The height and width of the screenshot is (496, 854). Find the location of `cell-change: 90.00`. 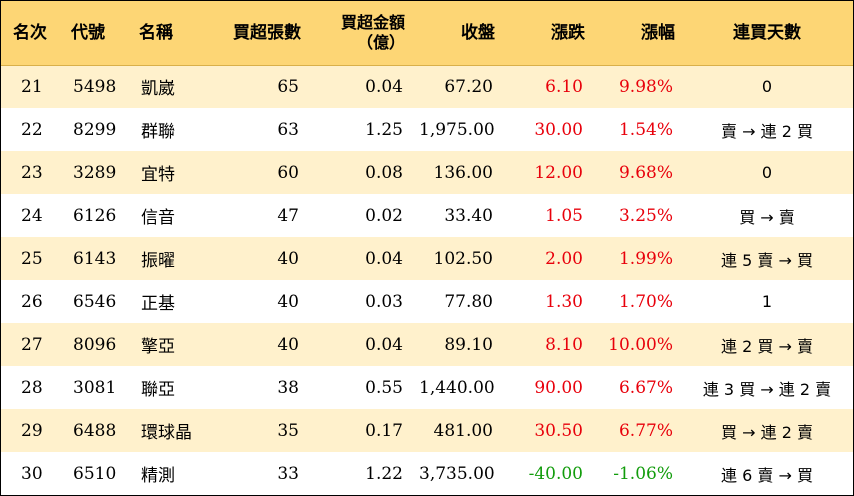

cell-change: 90.00 is located at coordinates (558, 387).